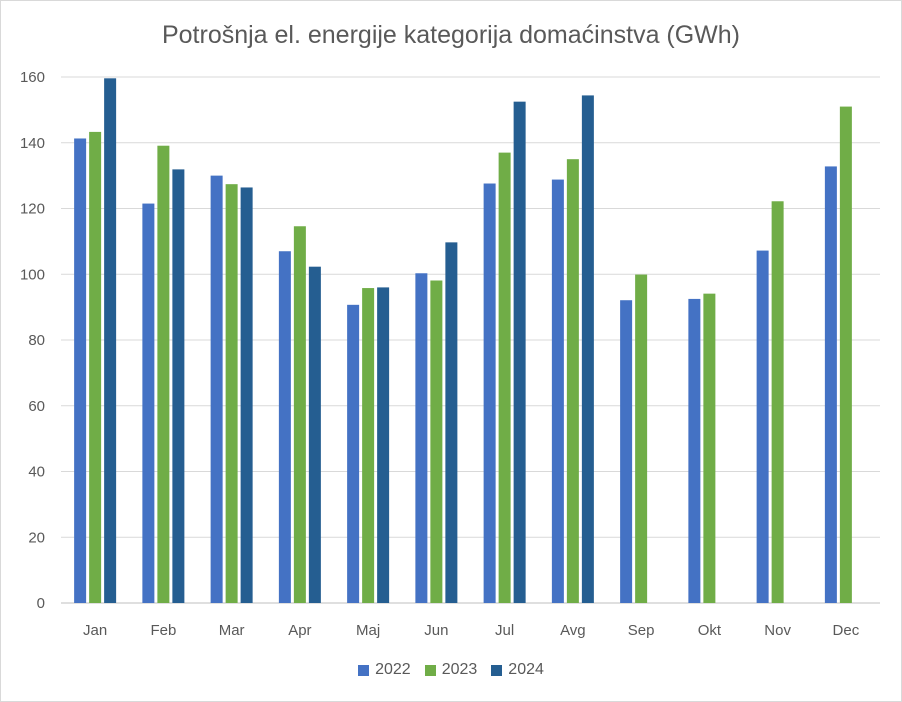 The height and width of the screenshot is (702, 902). I want to click on bar-2024-Jul, so click(519, 352).